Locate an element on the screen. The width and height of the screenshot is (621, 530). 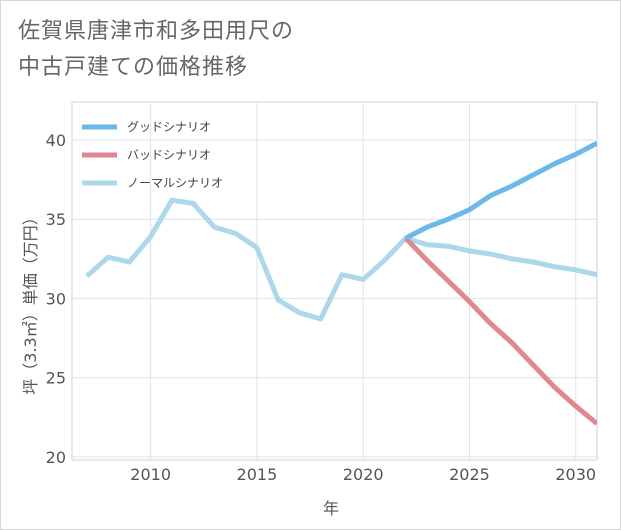
series-line-bad is located at coordinates (500, 331).